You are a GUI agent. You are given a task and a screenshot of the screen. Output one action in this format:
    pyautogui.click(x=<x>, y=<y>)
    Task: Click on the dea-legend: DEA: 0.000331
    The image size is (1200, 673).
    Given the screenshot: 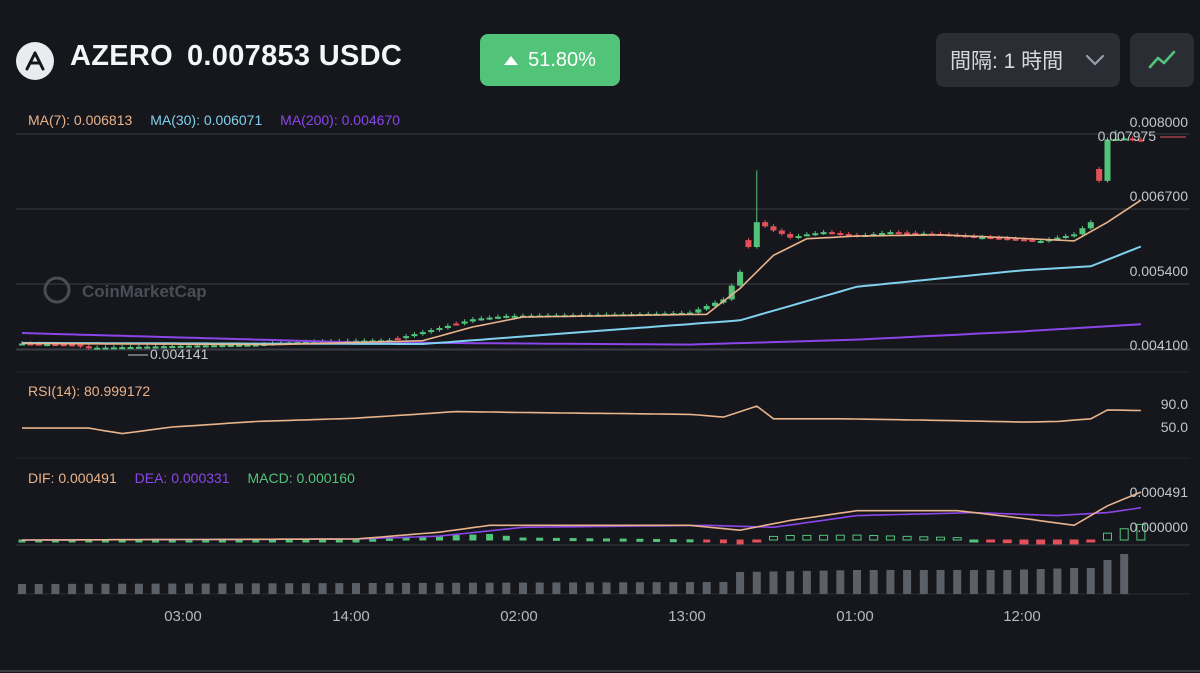 What is the action you would take?
    pyautogui.click(x=182, y=478)
    